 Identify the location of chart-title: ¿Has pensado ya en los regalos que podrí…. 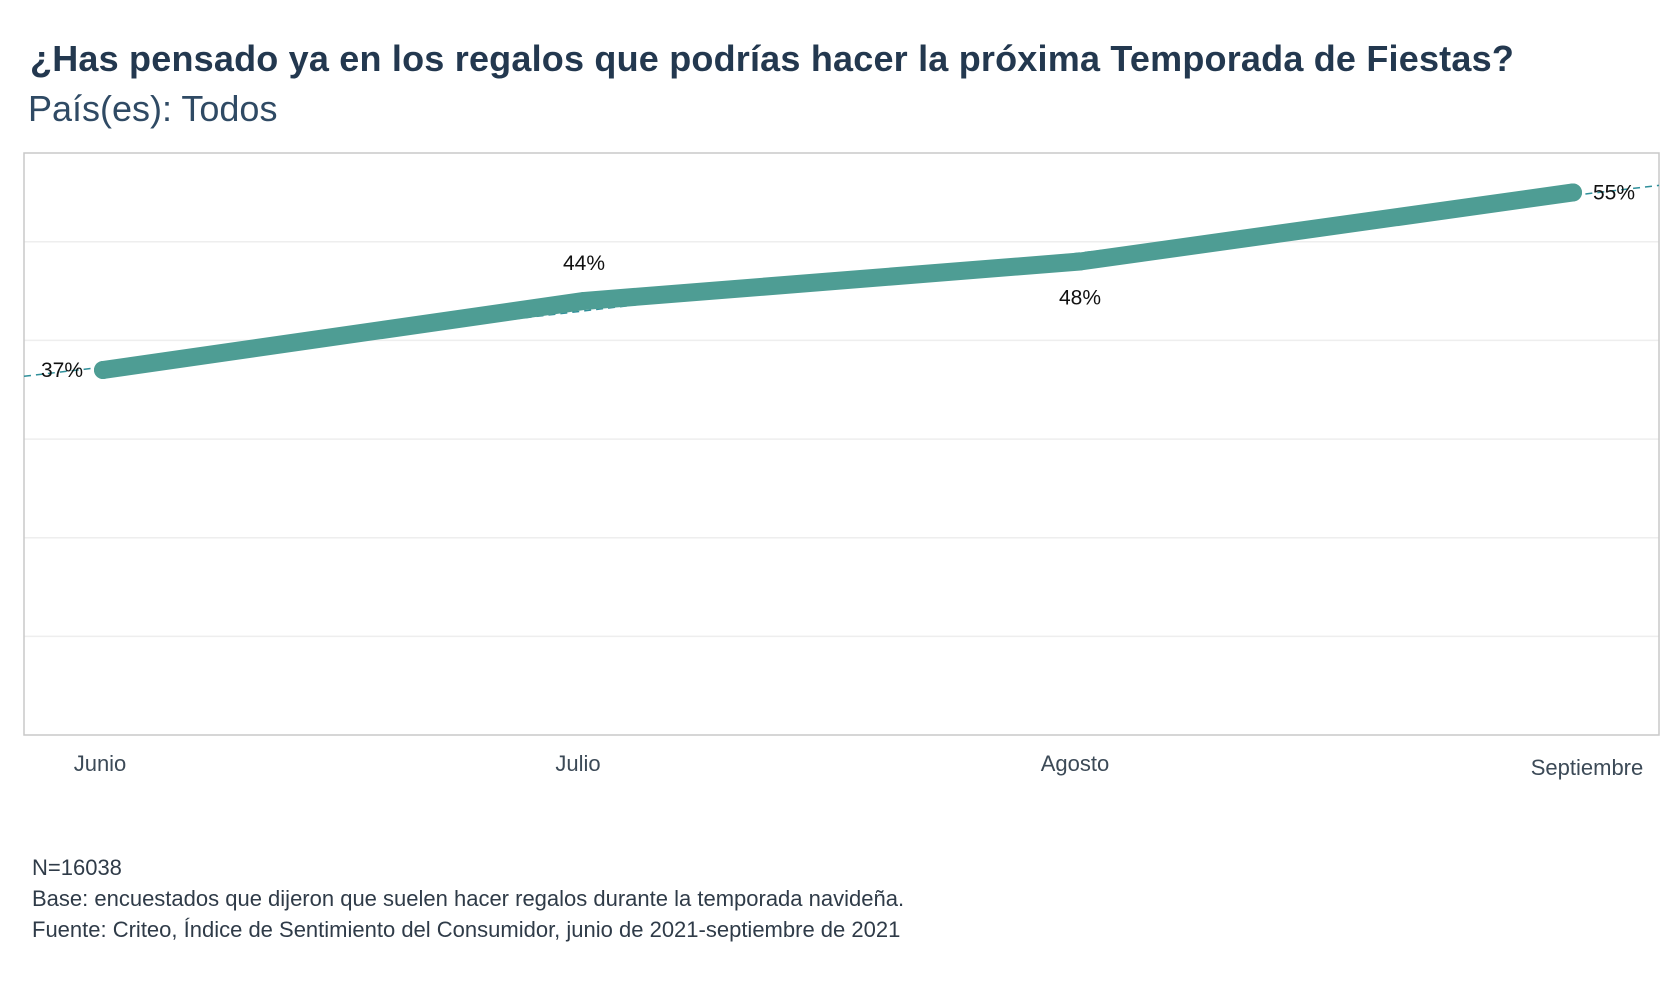
(772, 58).